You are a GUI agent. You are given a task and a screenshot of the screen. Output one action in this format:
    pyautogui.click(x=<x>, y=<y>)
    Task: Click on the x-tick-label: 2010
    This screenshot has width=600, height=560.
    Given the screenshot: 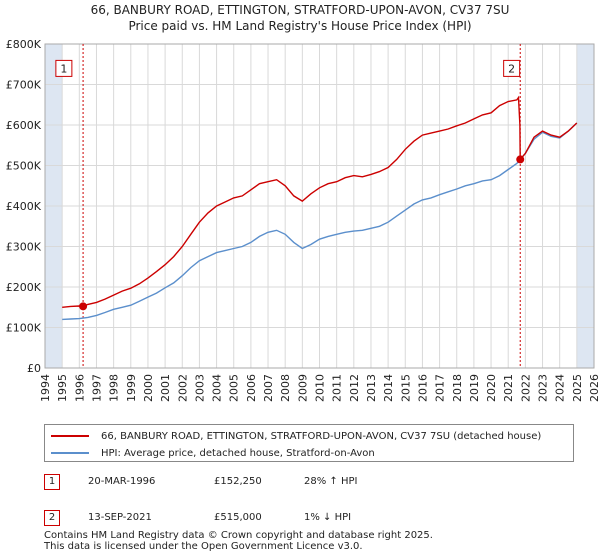 What is the action you would take?
    pyautogui.click(x=320, y=388)
    